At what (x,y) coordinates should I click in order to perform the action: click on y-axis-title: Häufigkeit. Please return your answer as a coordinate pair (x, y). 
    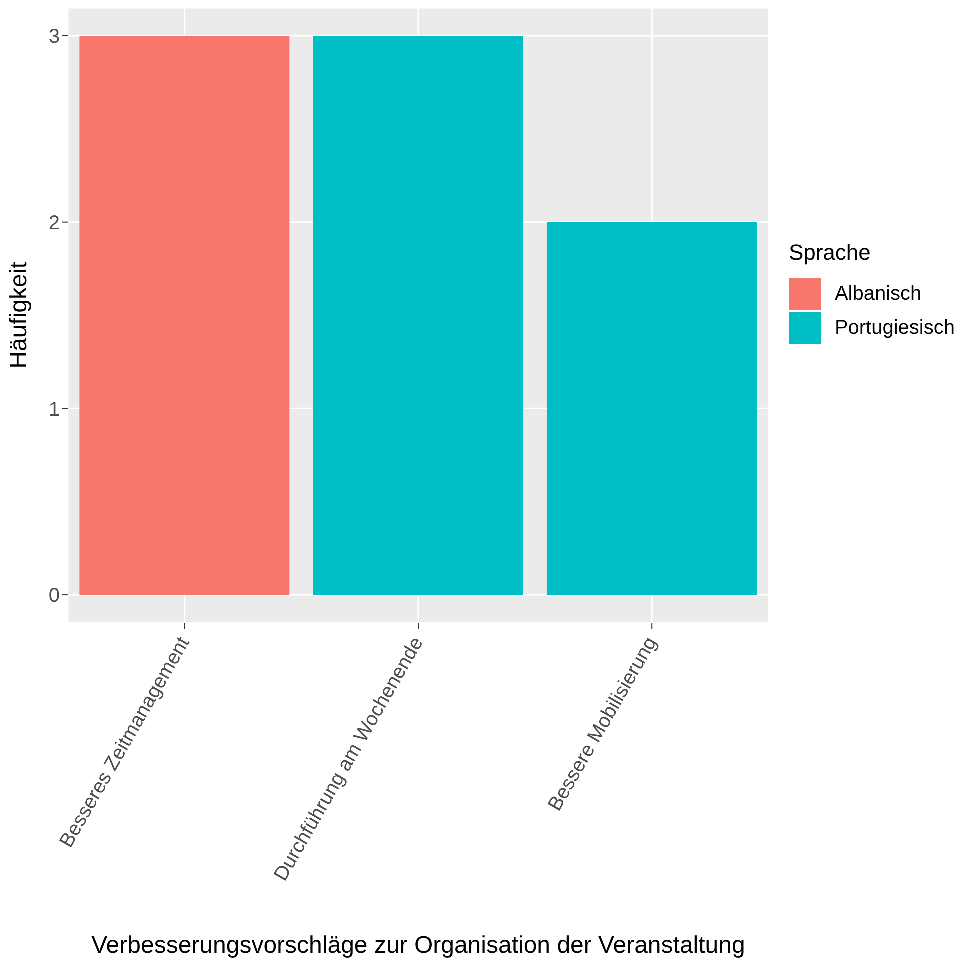
    Looking at the image, I should click on (19, 315).